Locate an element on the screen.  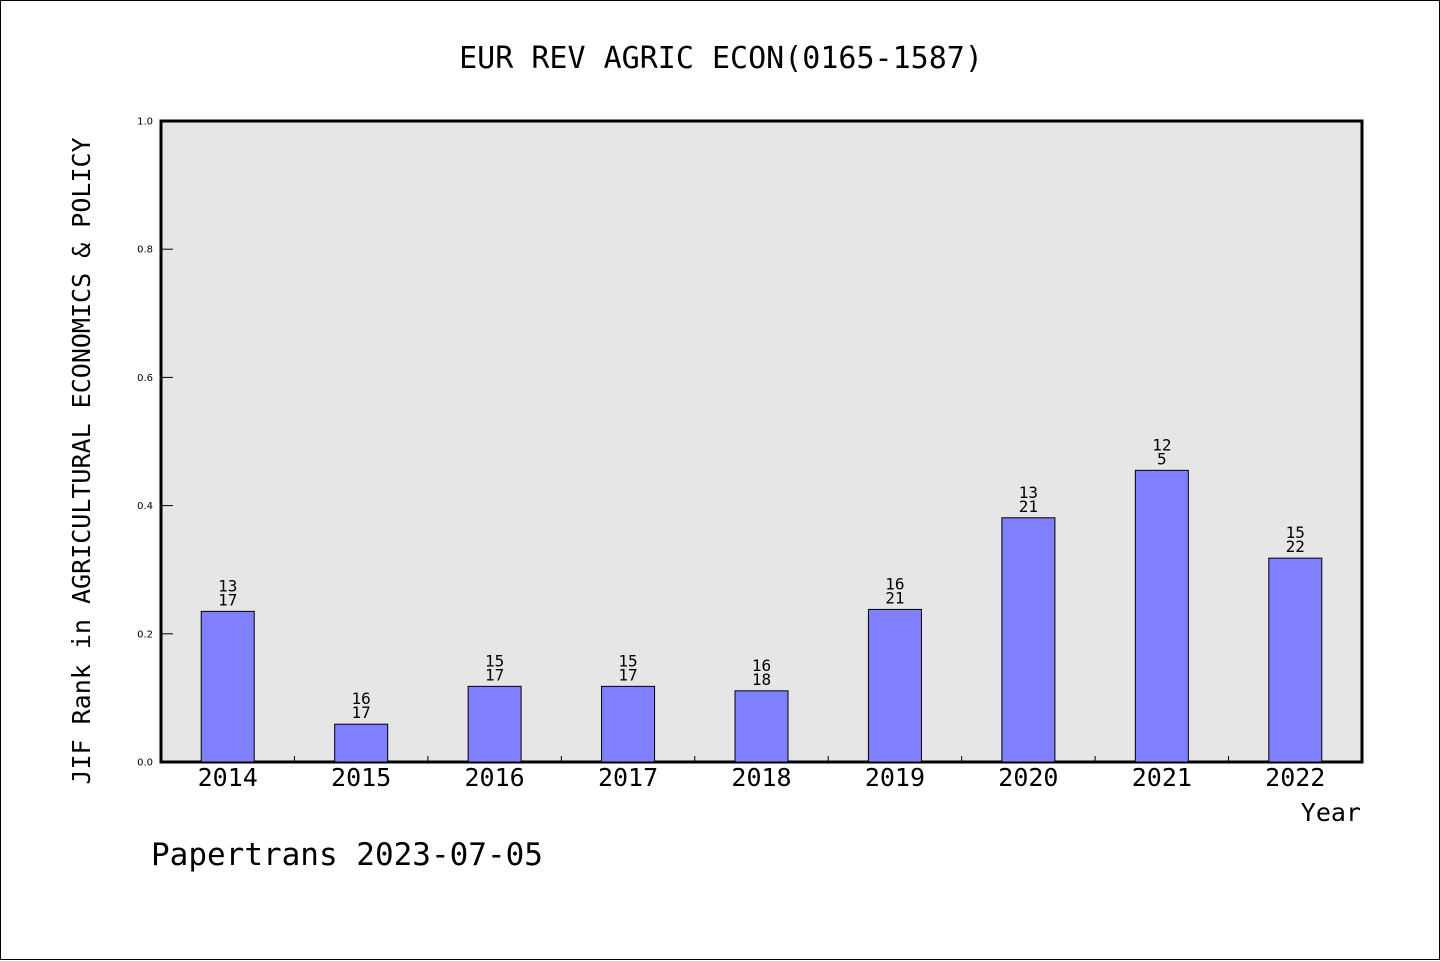
x-tick-label: 2020 is located at coordinates (1028, 777).